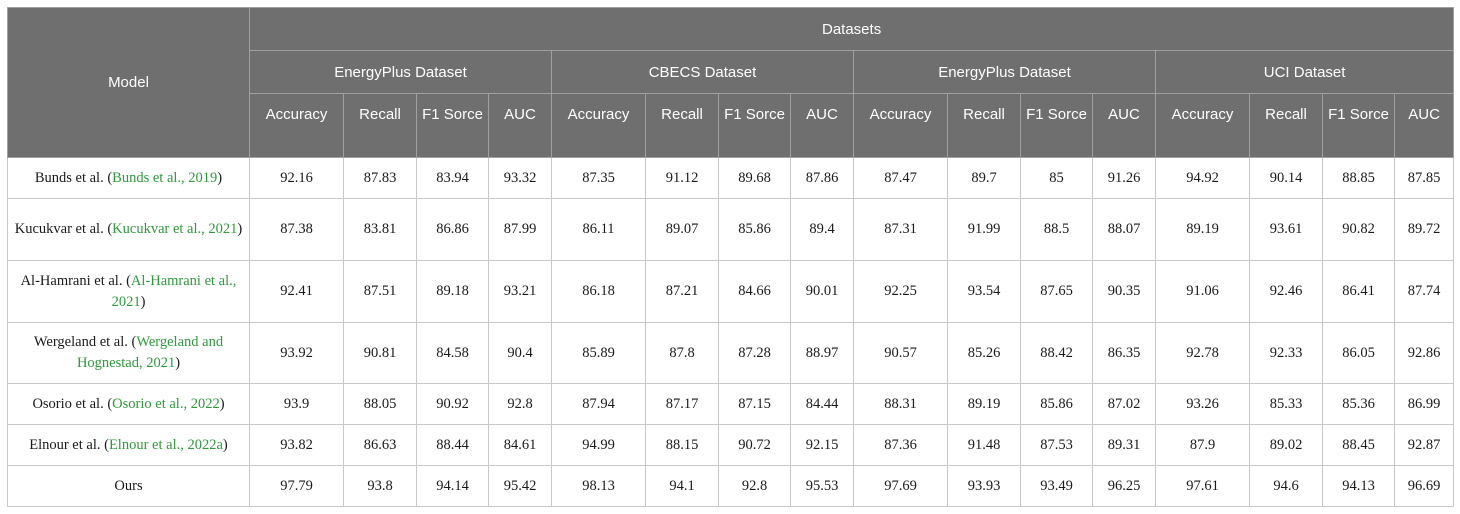  What do you see at coordinates (682, 404) in the screenshot?
I see `metric-value: 87.17` at bounding box center [682, 404].